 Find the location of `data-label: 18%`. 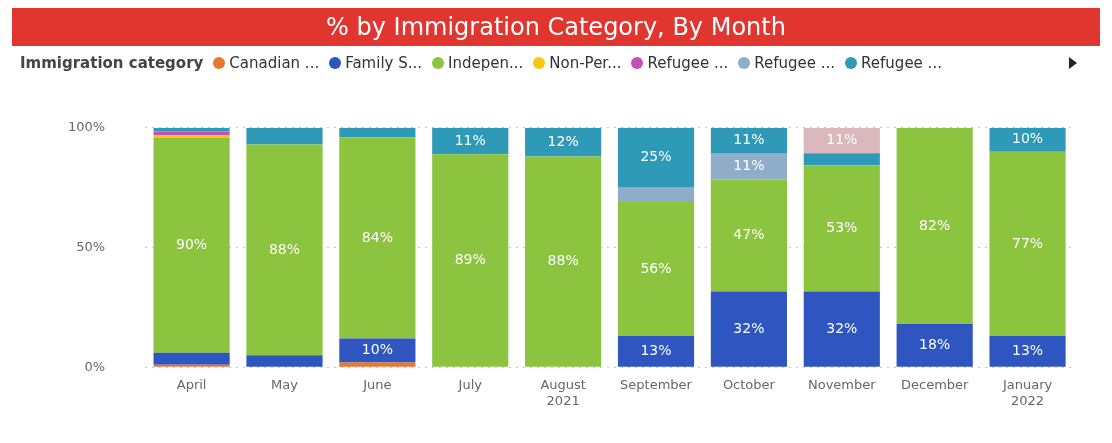

data-label: 18% is located at coordinates (935, 344).